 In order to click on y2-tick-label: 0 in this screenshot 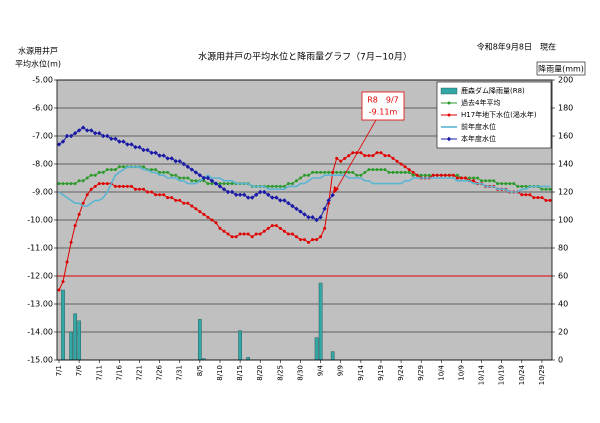, I will do `click(560, 360)`.